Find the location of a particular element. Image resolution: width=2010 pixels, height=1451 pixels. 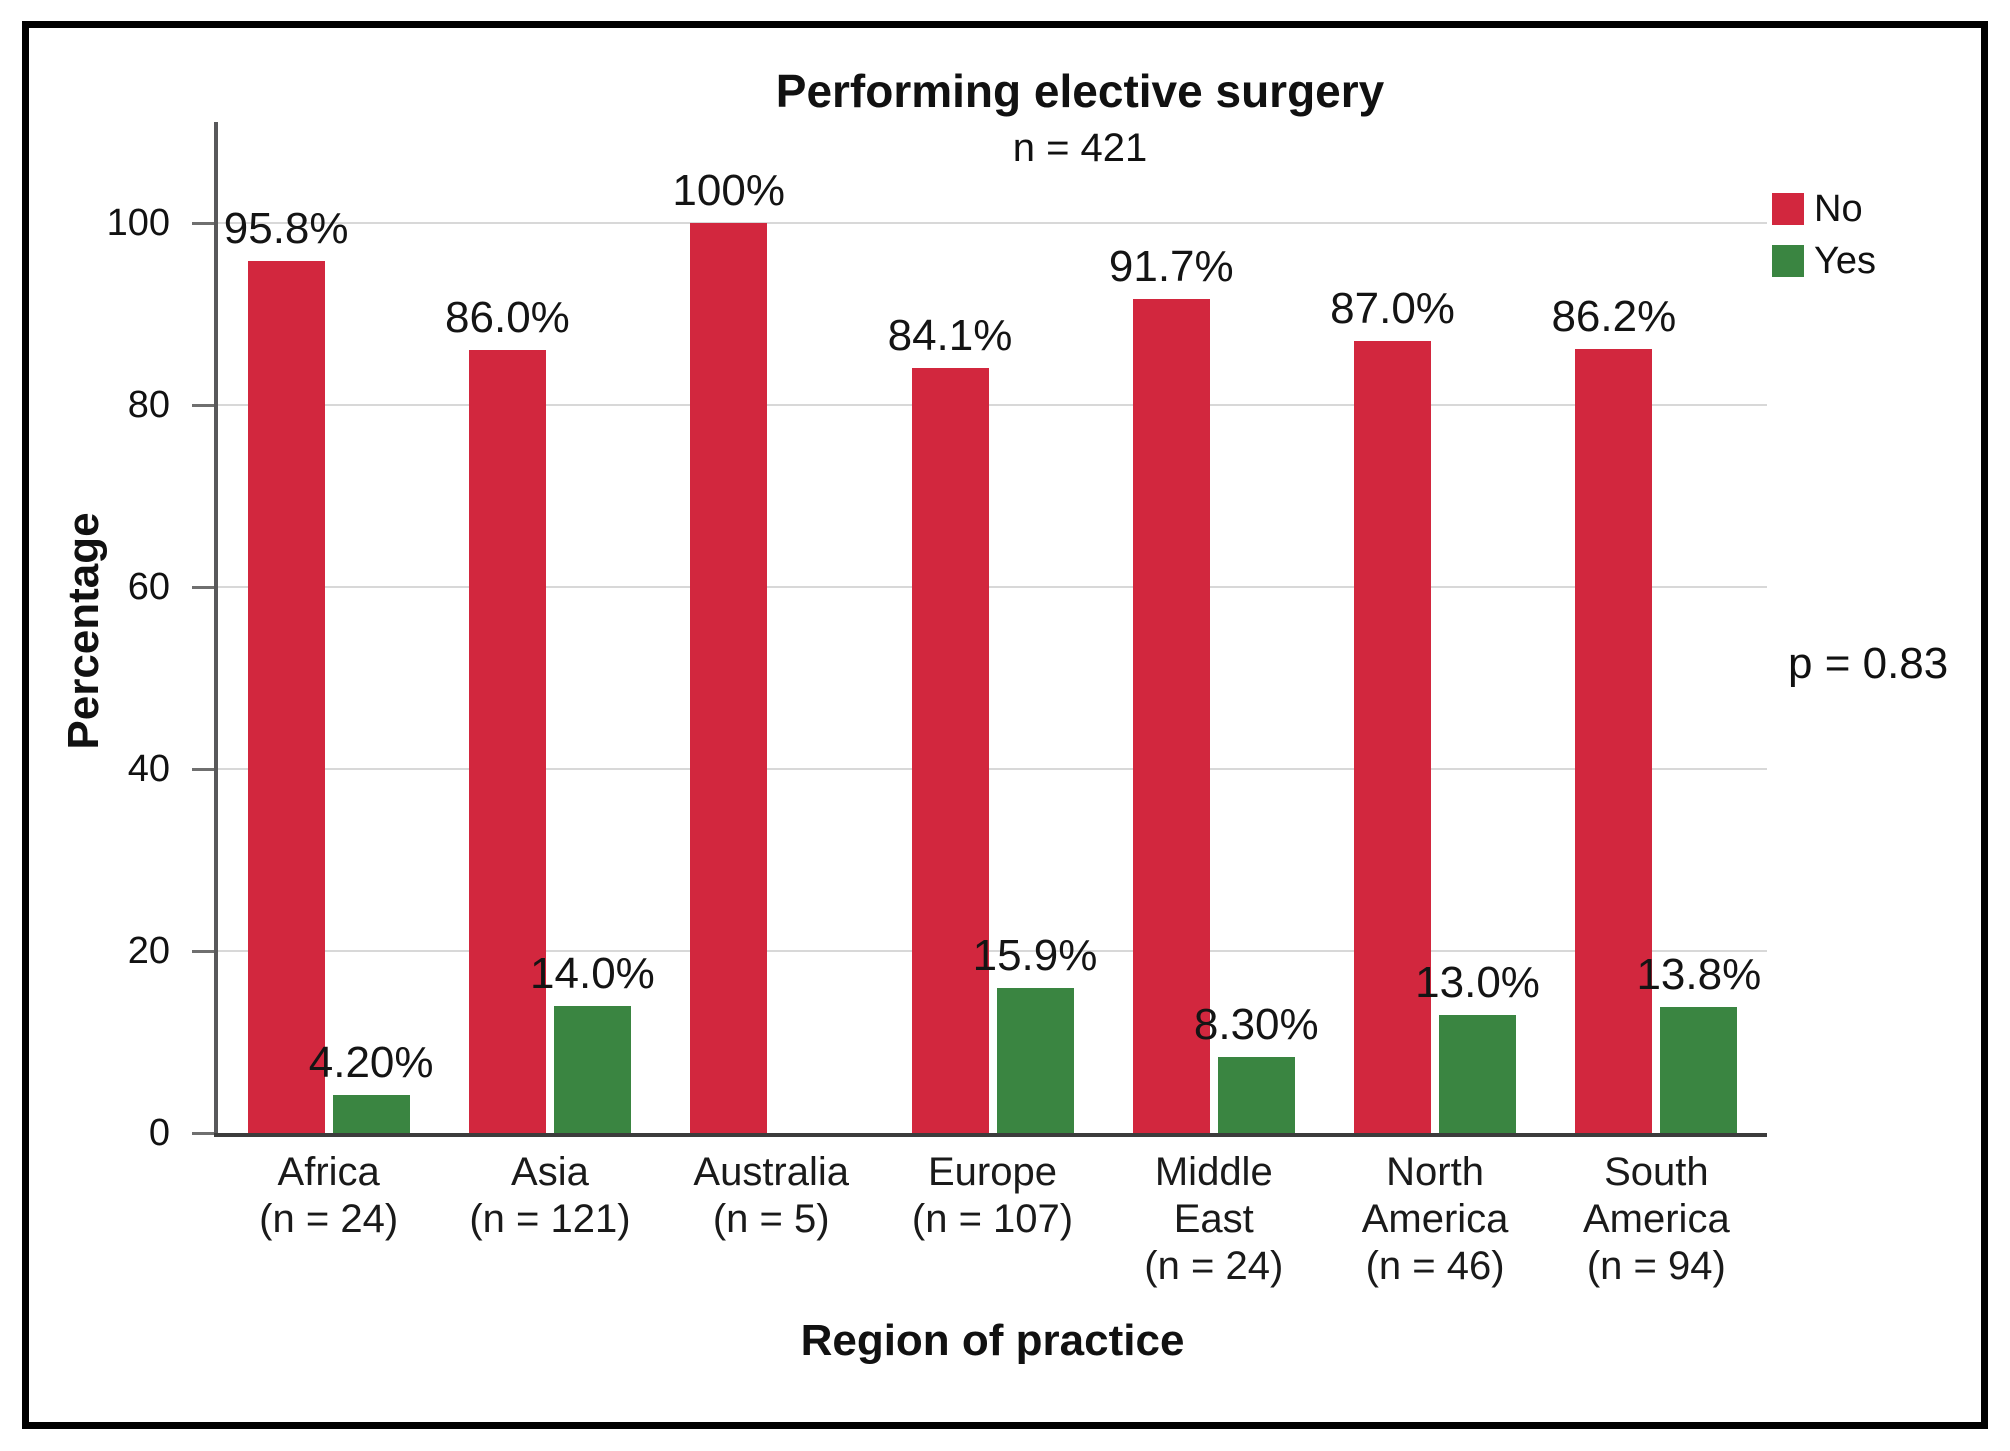

y-axis-title: Percentage is located at coordinates (83, 631).